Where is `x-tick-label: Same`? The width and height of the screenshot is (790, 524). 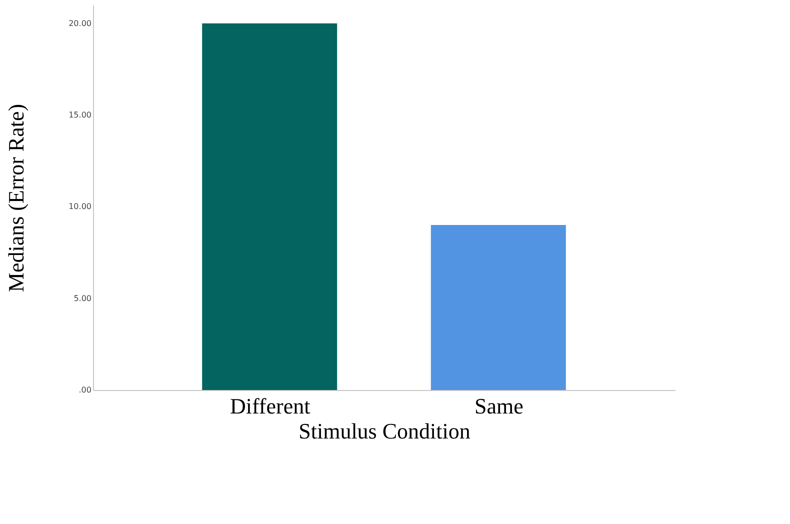 x-tick-label: Same is located at coordinates (499, 406).